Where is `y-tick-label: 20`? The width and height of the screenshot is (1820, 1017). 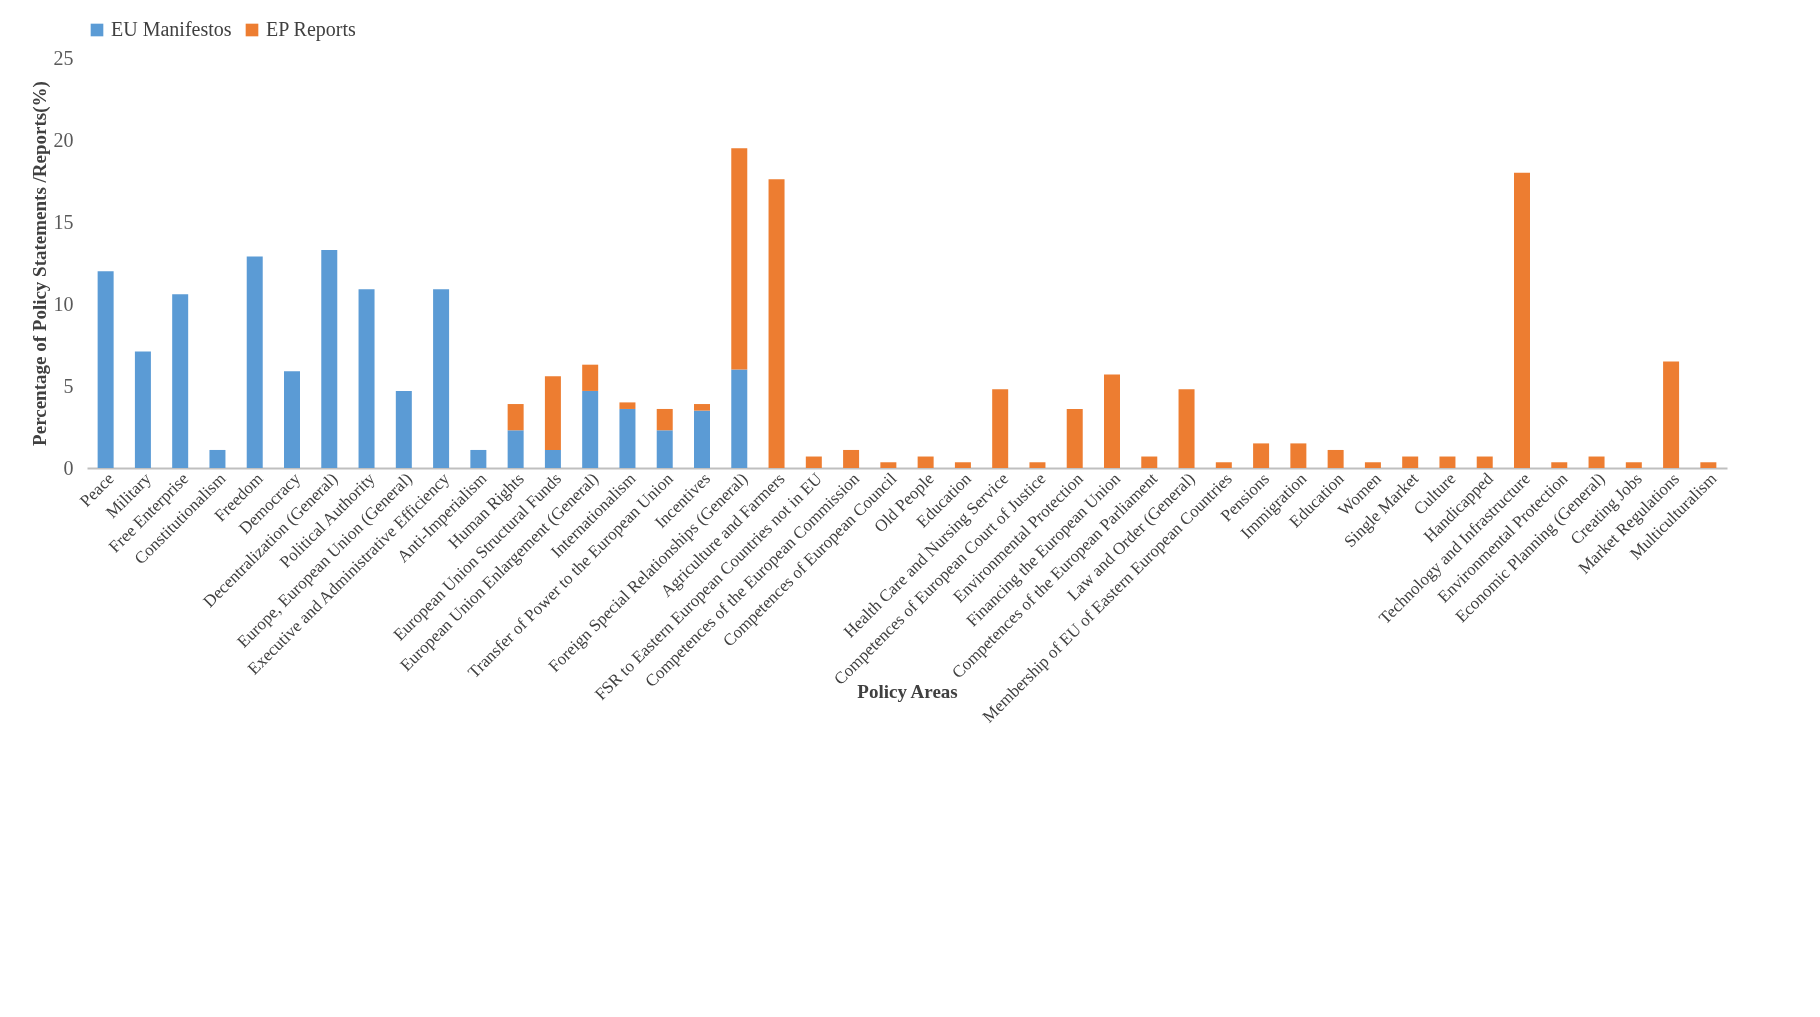 y-tick-label: 20 is located at coordinates (63, 139).